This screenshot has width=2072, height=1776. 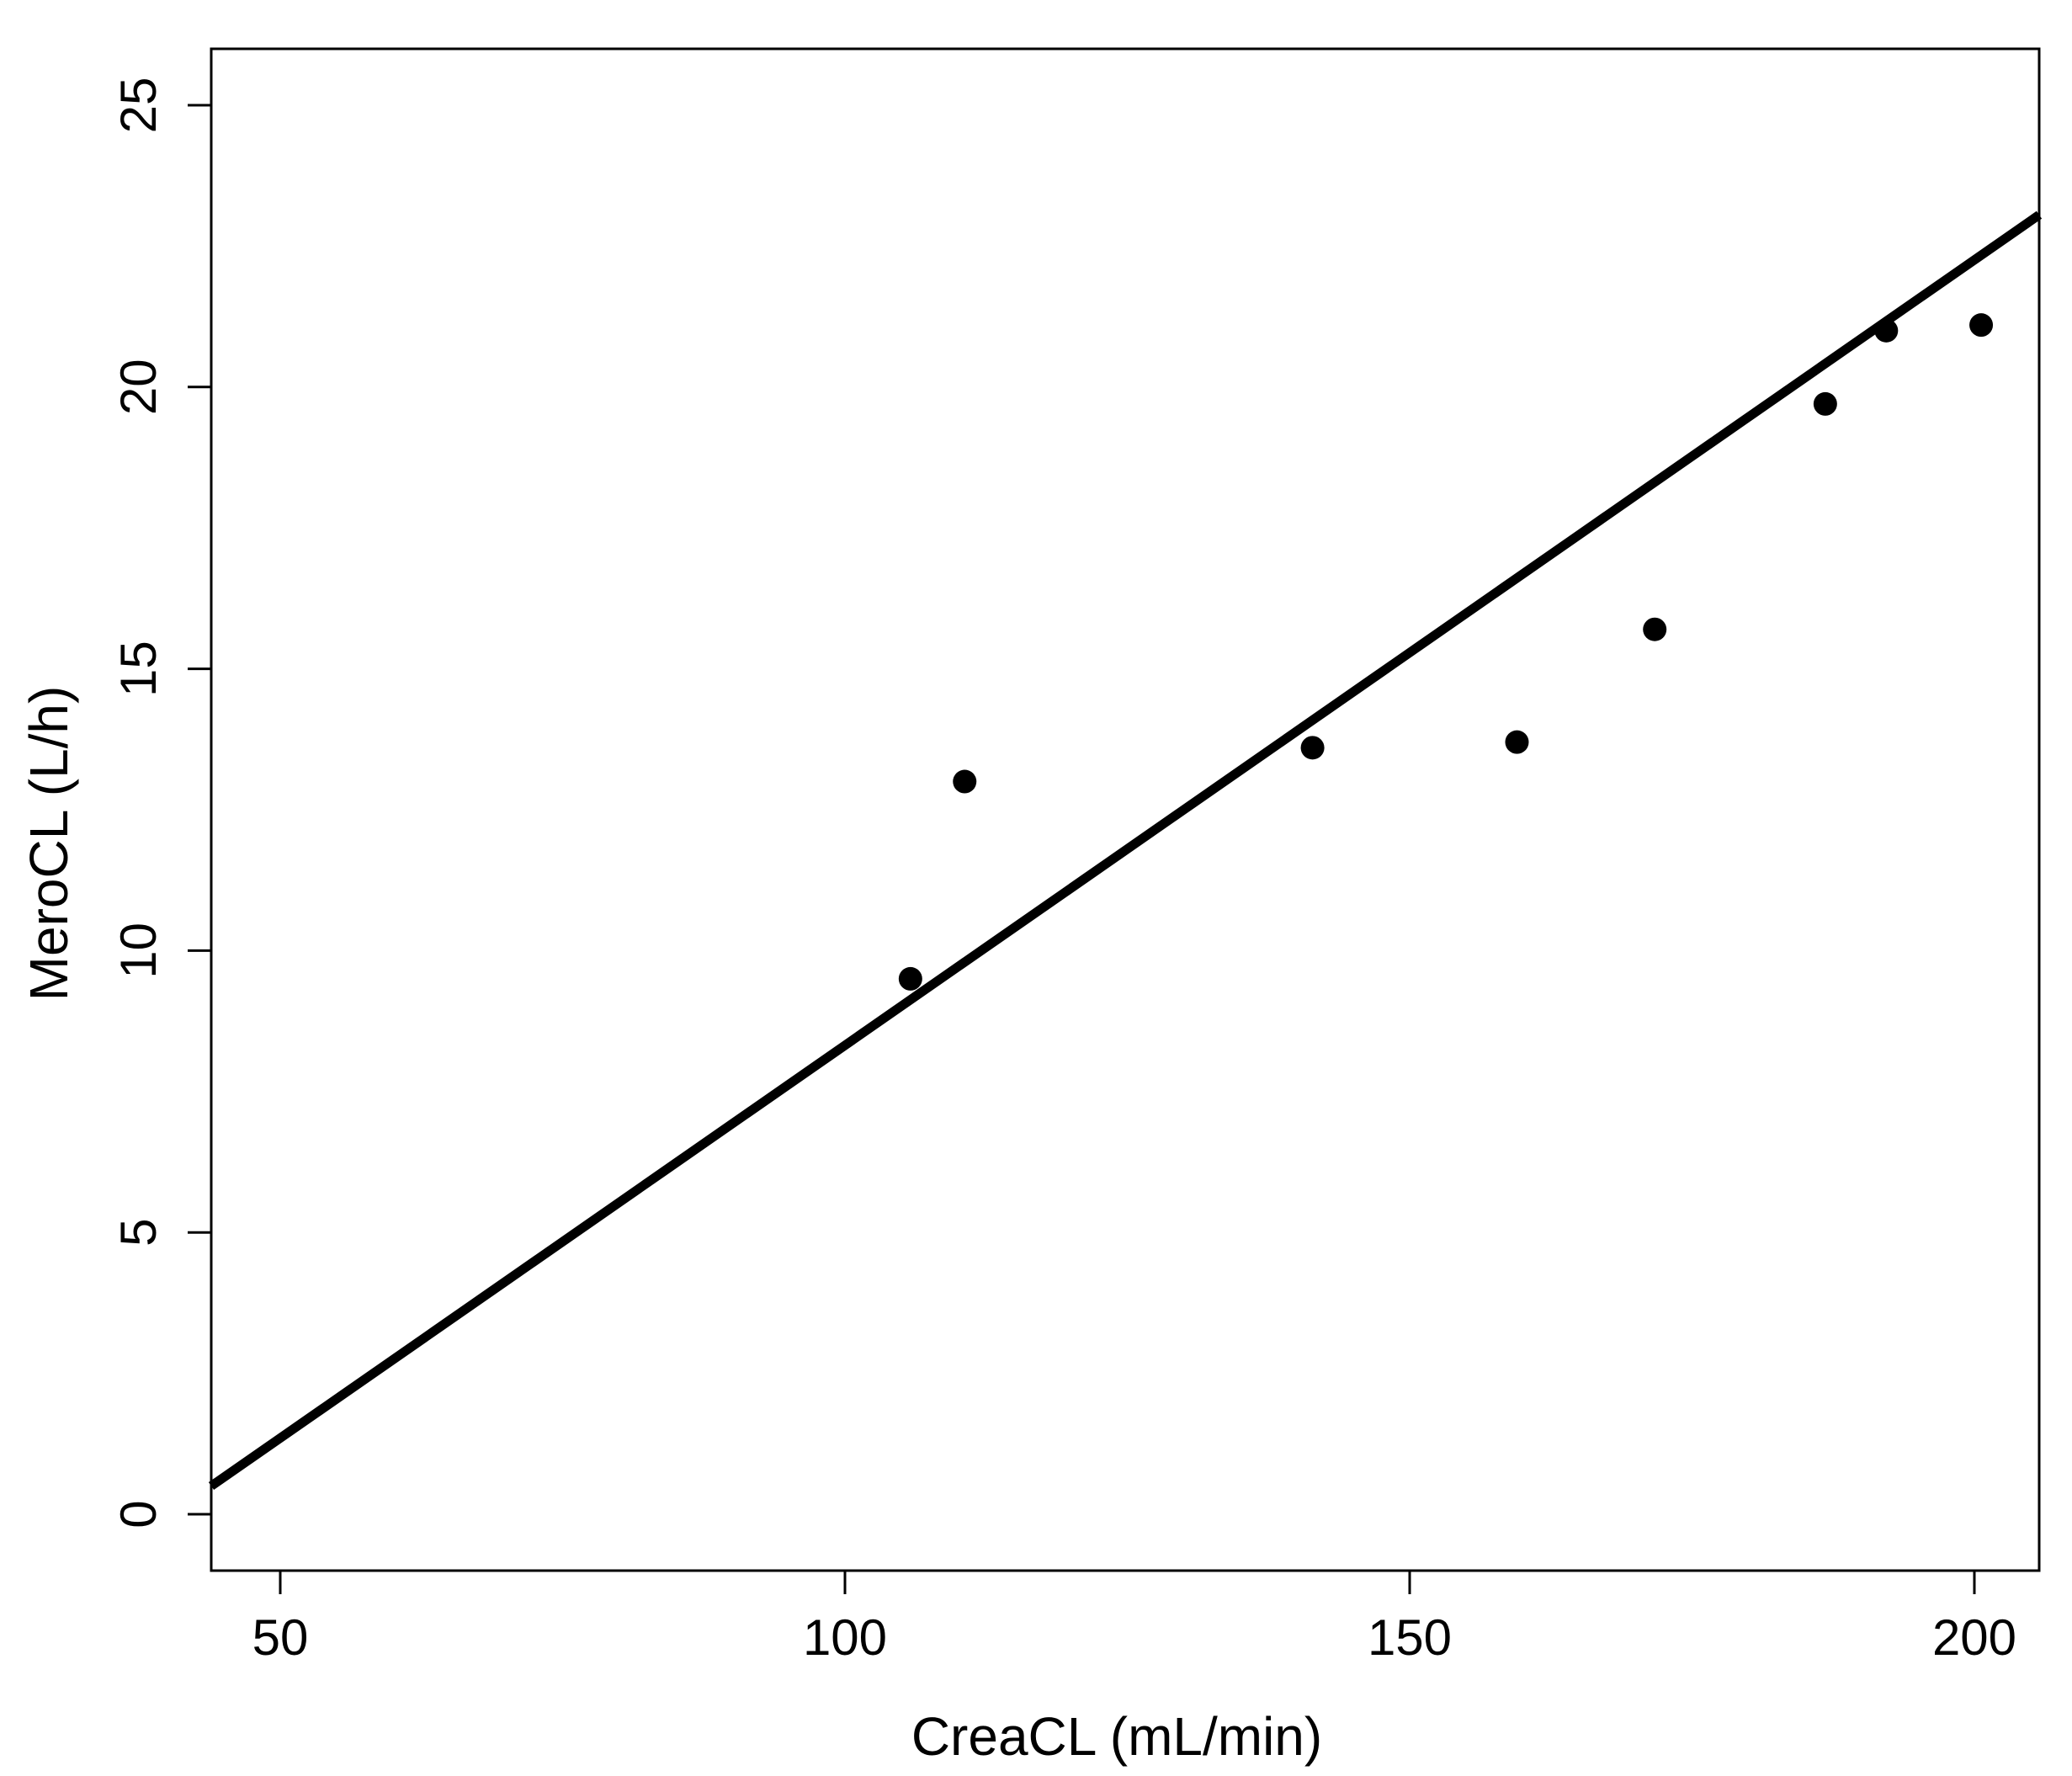 I want to click on x-axis: 50 100 150 200, so click(x=1134, y=1618).